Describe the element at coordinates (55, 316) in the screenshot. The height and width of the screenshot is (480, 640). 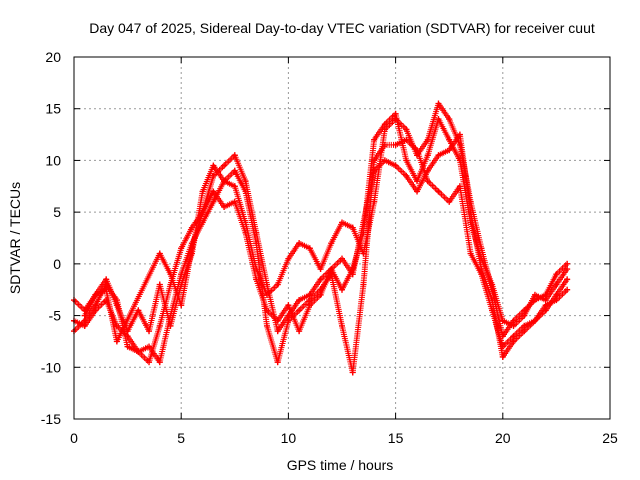
I see `y-tick-label: -5` at that location.